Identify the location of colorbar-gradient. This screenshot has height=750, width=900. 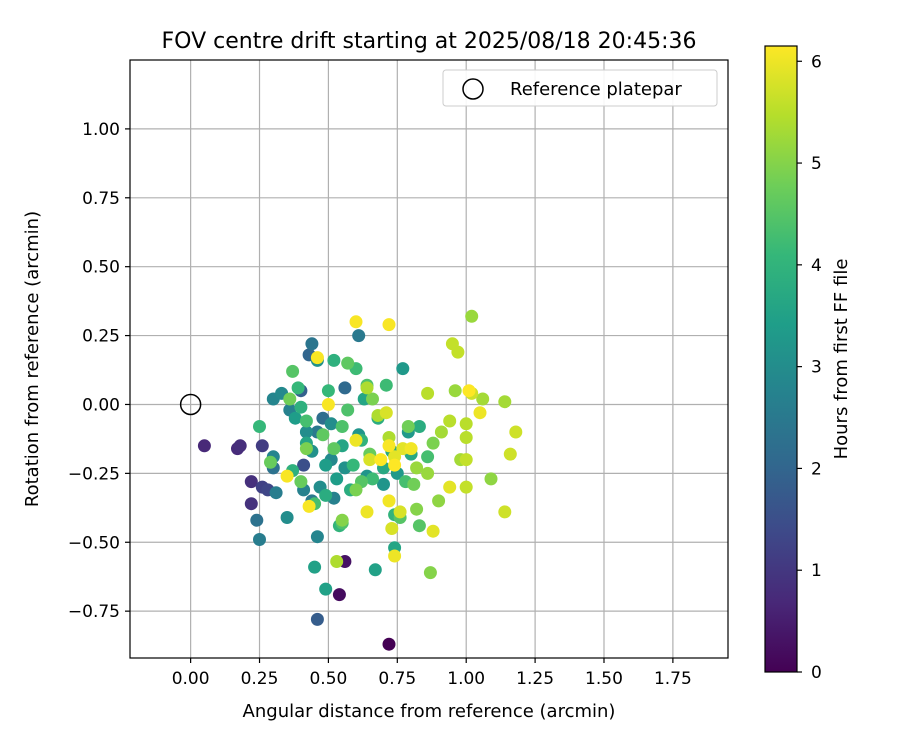
(781, 359).